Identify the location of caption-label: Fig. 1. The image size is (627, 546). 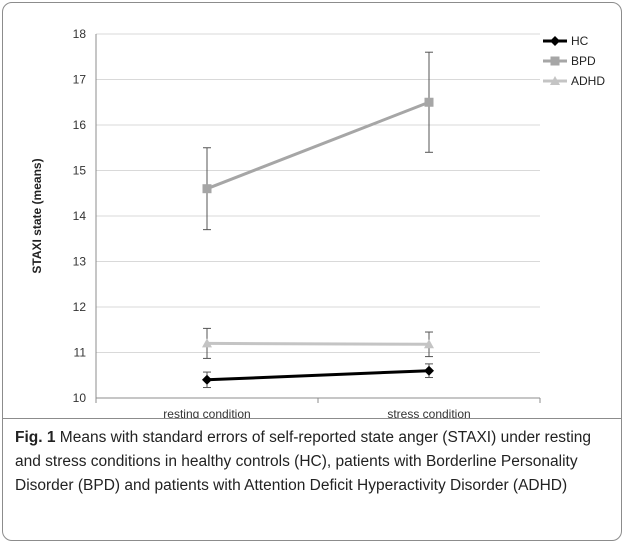
(35, 437).